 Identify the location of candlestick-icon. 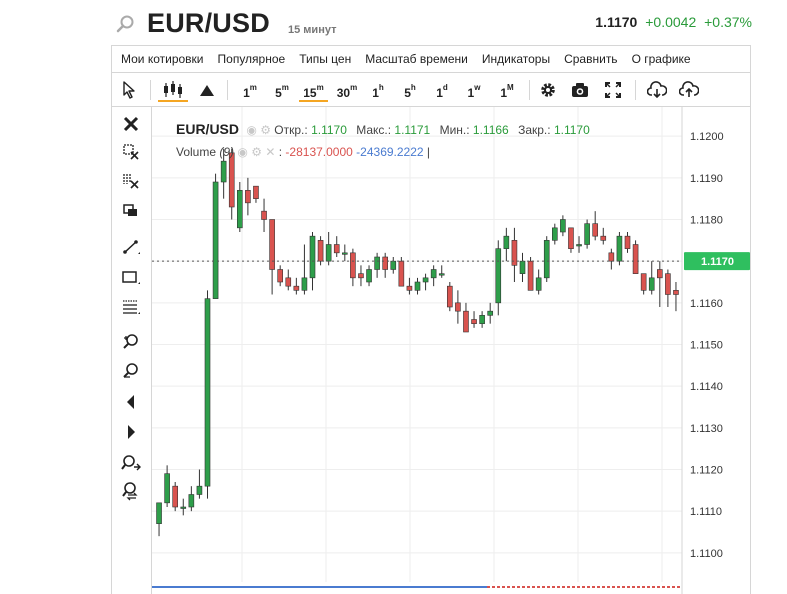
(173, 89).